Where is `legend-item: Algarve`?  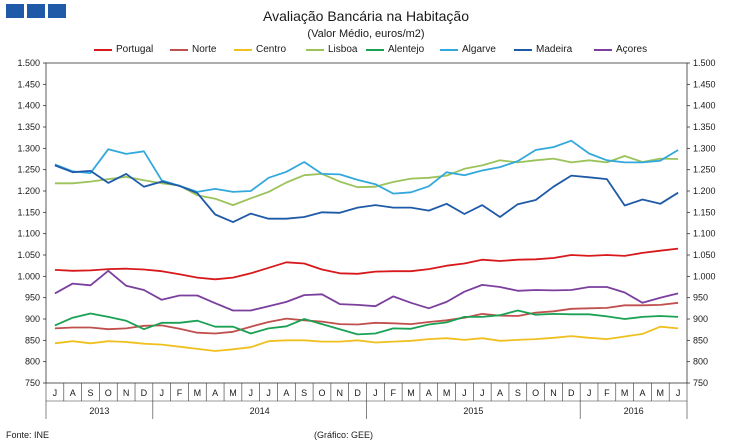 legend-item: Algarve is located at coordinates (468, 49).